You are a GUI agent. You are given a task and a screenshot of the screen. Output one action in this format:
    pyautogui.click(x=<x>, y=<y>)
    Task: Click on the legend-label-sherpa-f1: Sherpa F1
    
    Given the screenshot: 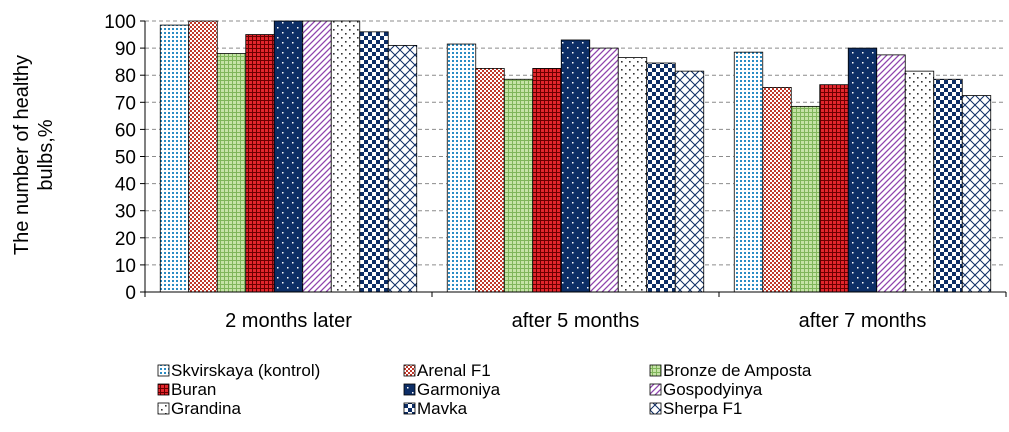 What is the action you would take?
    pyautogui.click(x=702, y=408)
    